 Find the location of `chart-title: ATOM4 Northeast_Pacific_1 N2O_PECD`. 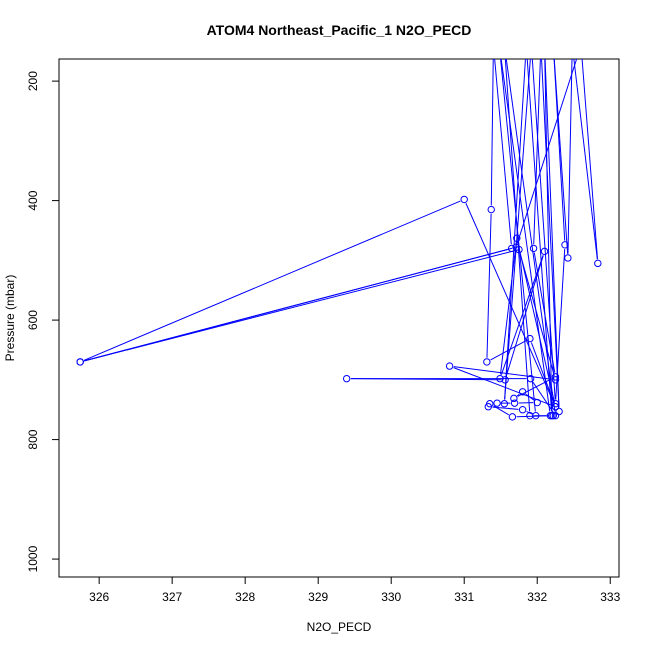

chart-title: ATOM4 Northeast_Pacific_1 N2O_PECD is located at coordinates (339, 30).